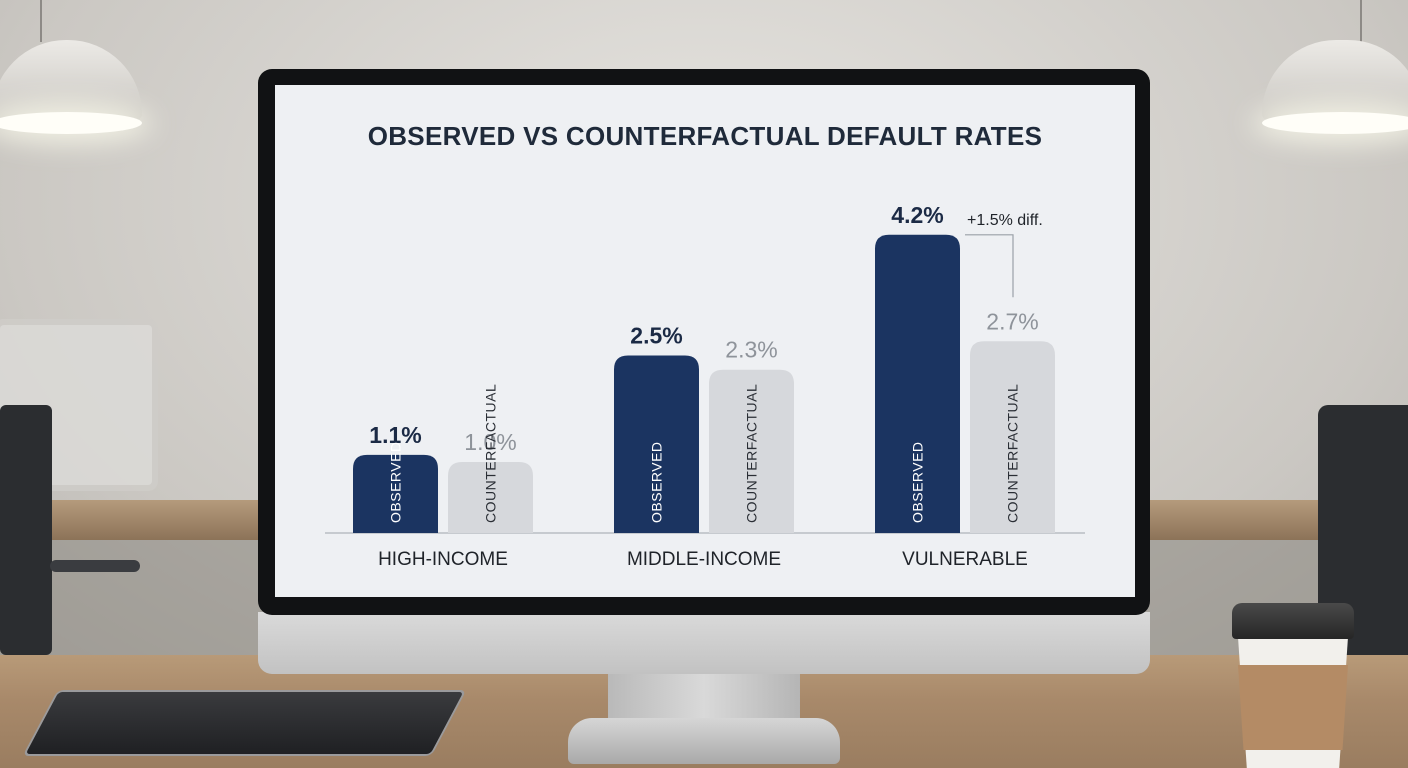 Image resolution: width=1408 pixels, height=768 pixels. Describe the element at coordinates (704, 741) in the screenshot. I see `monitor-stand-base` at that location.